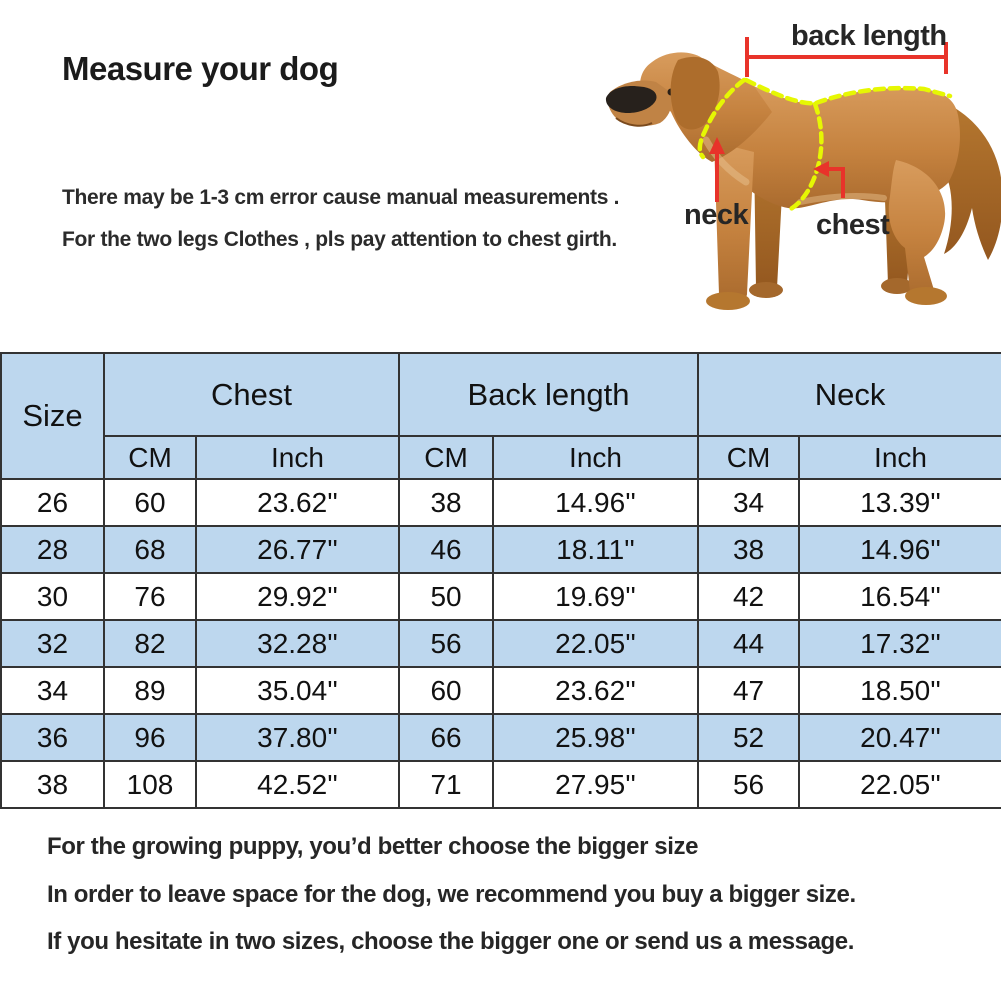  I want to click on cell-size: 36, so click(52, 737).